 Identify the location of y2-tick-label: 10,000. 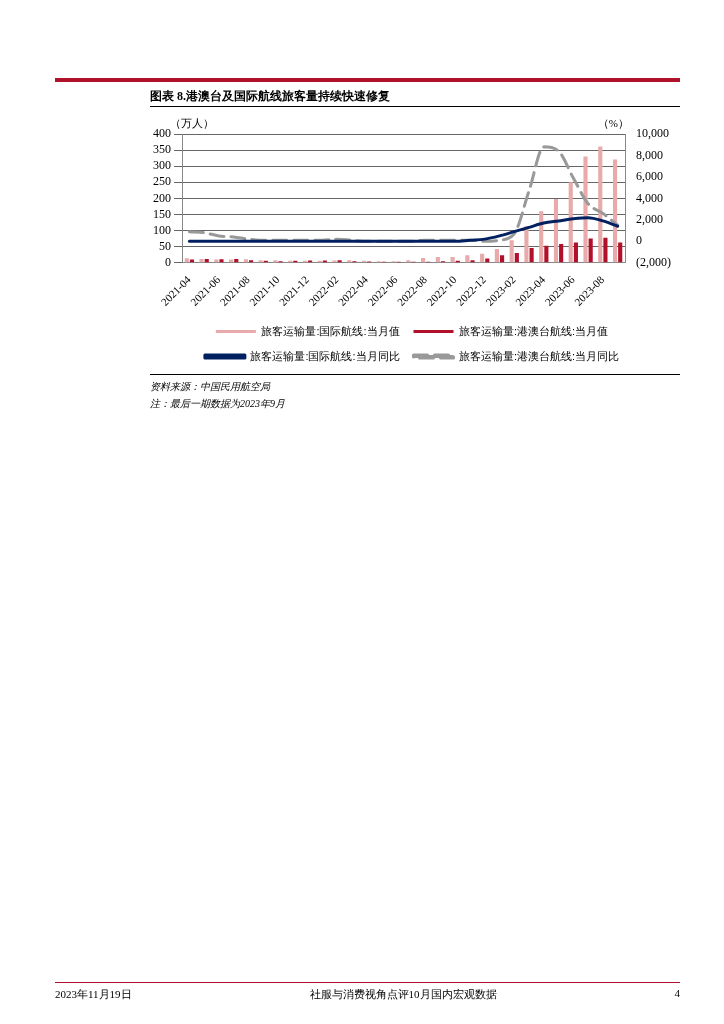
(653, 133).